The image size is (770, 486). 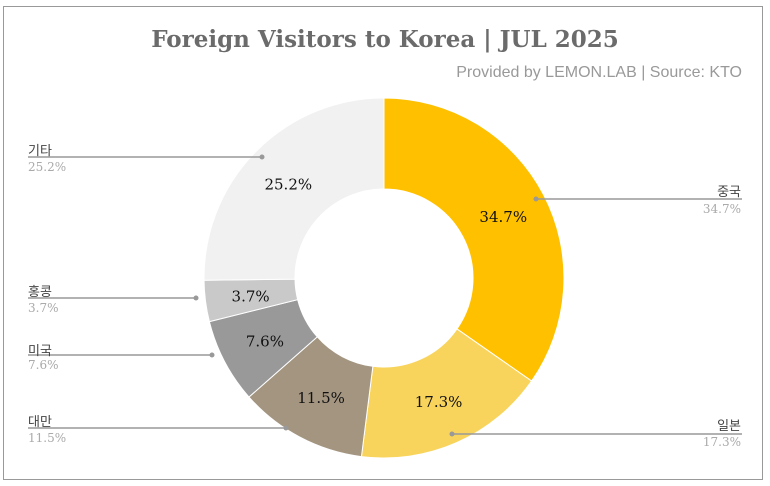 What do you see at coordinates (321, 398) in the screenshot?
I see `slice-data-label: 11.5%` at bounding box center [321, 398].